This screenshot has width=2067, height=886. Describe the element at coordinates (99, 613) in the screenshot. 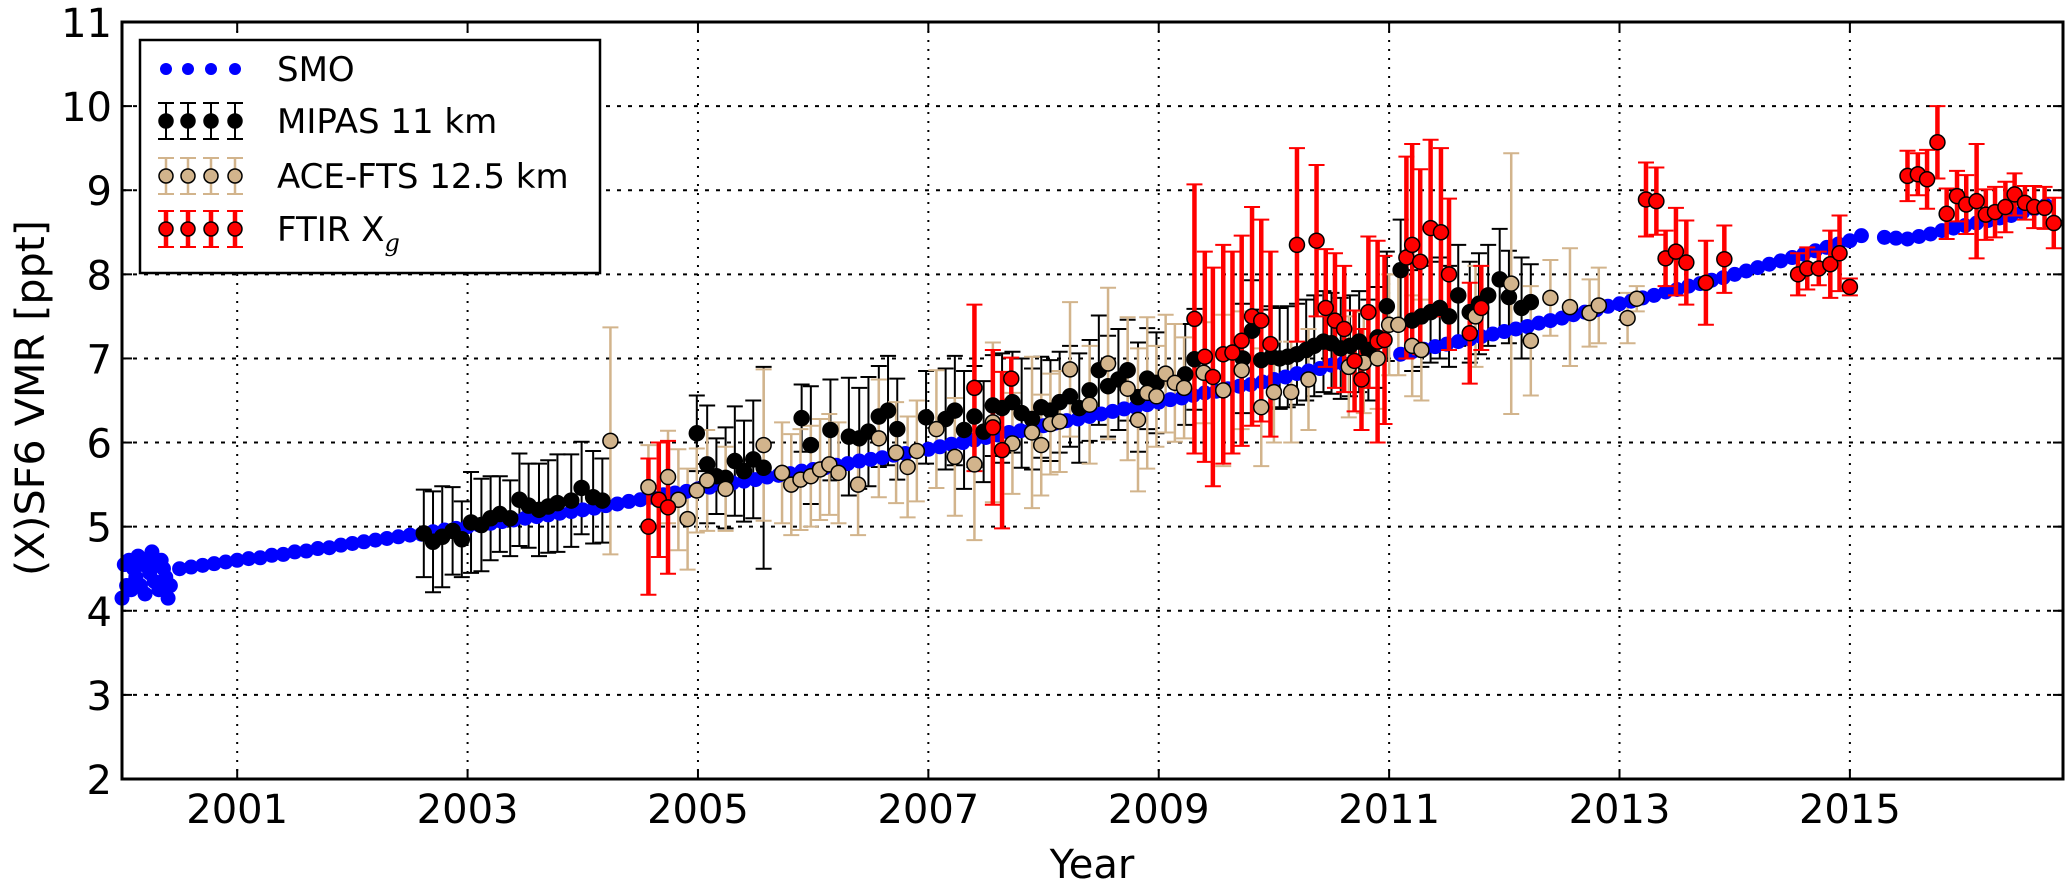

I see `y-tick-label: 4` at that location.